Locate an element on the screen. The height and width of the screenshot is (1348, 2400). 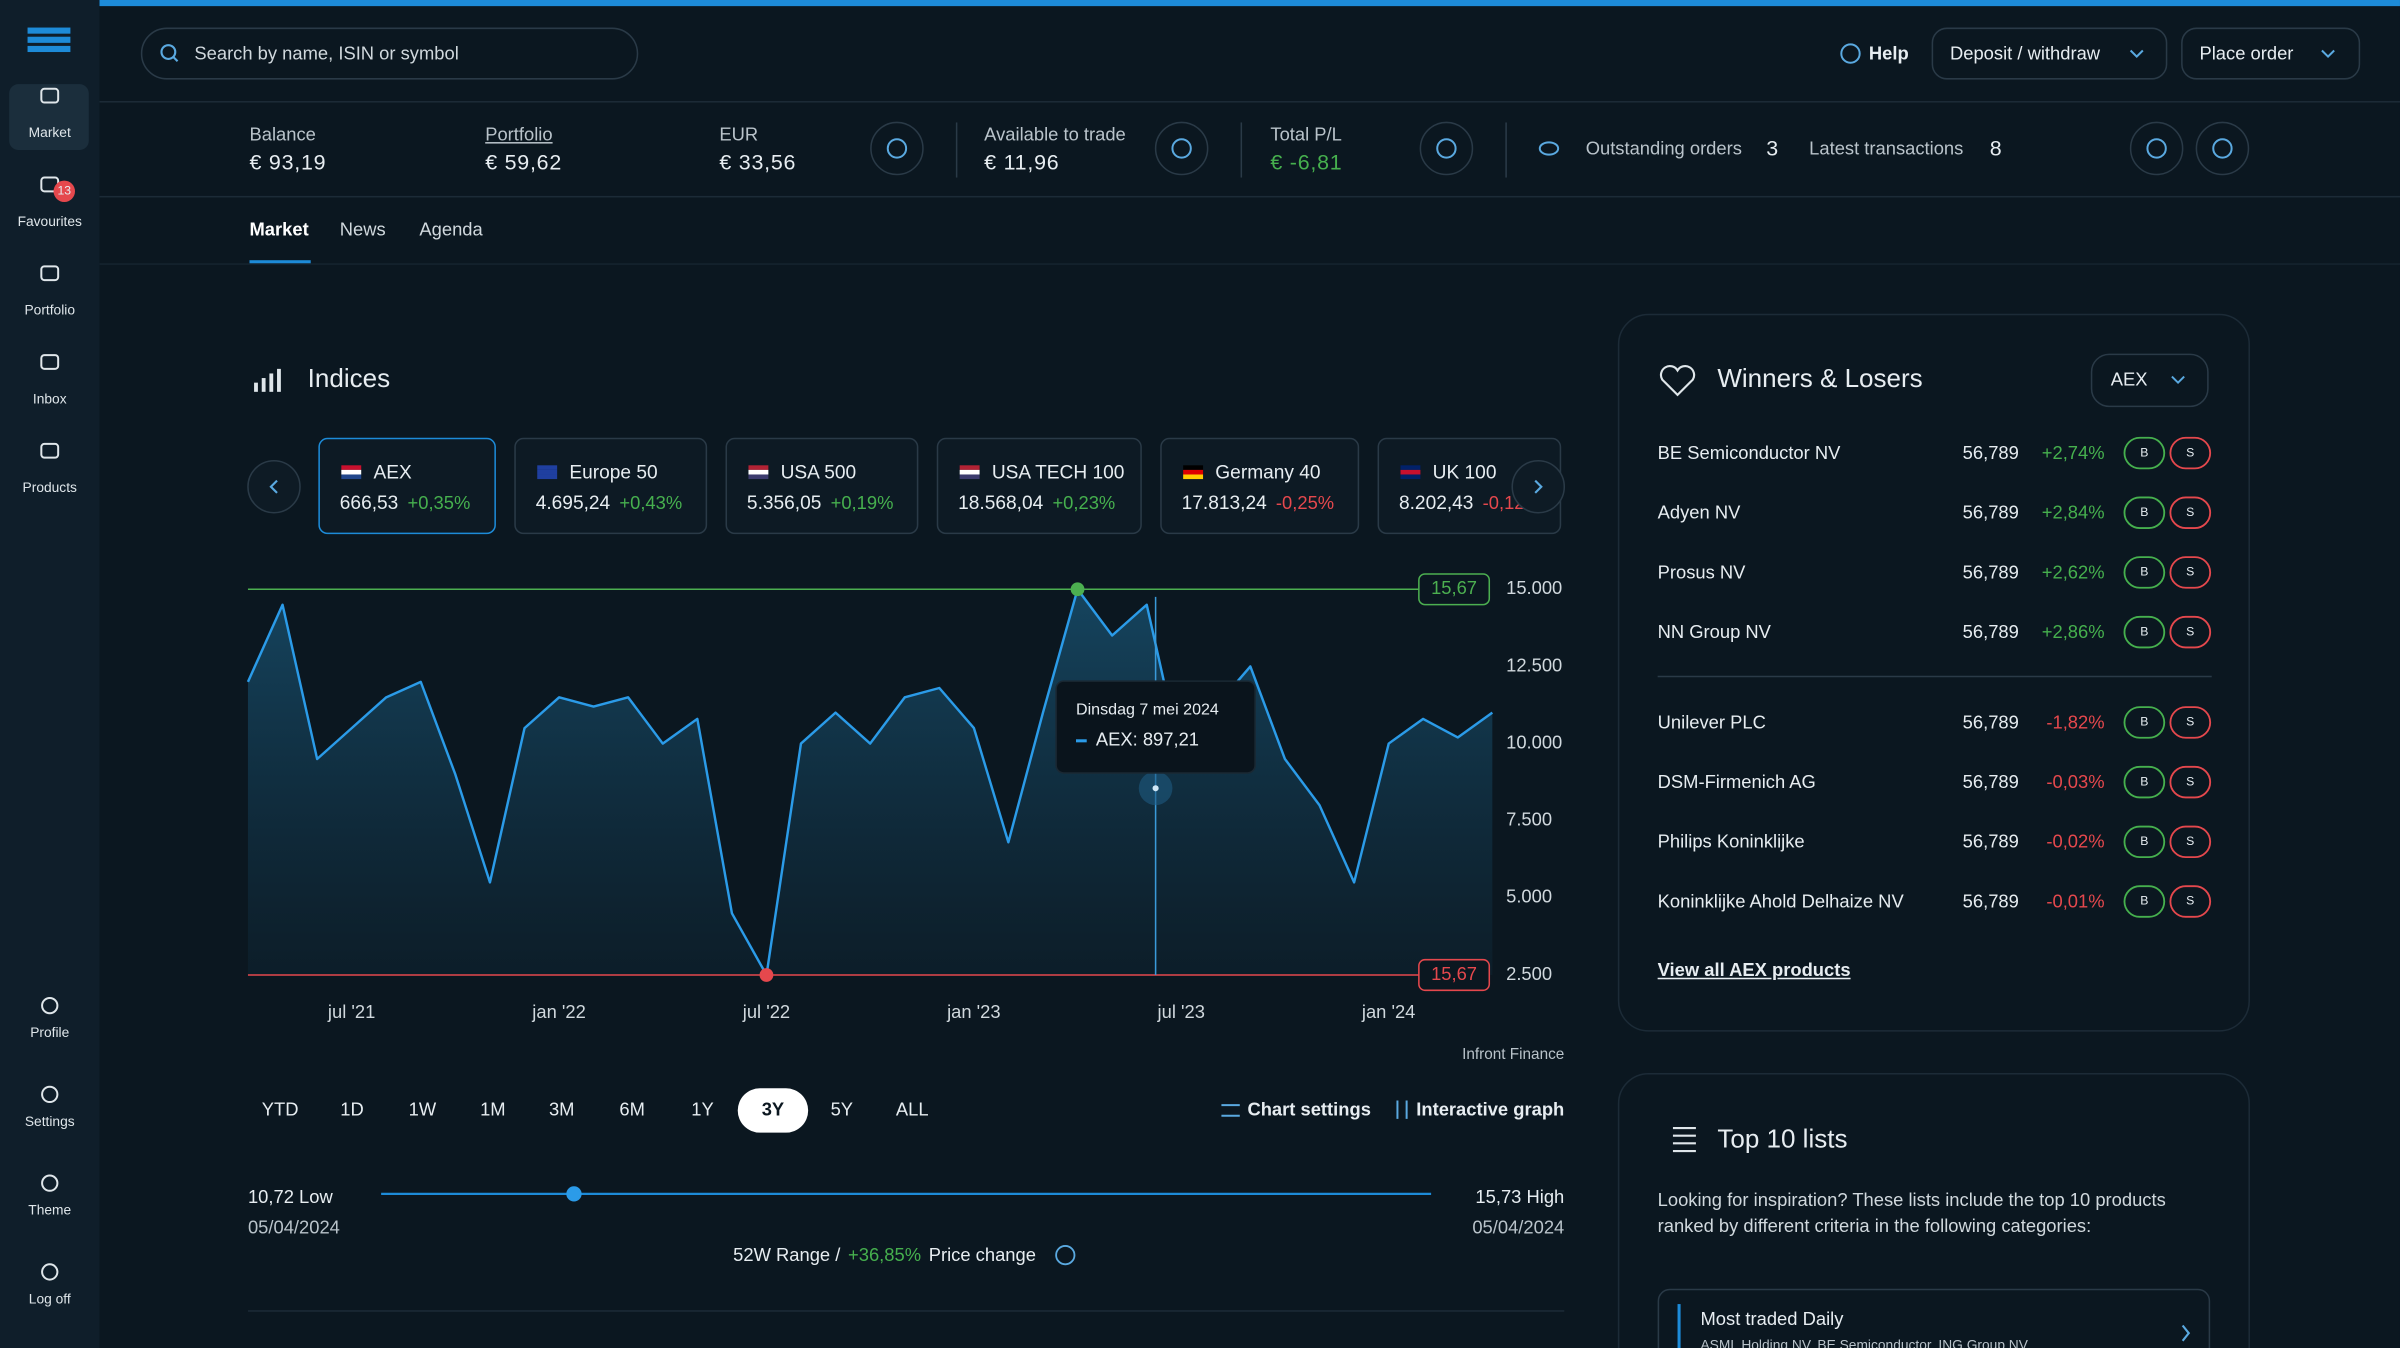
range-low: 10,72 Low is located at coordinates (290, 1196).